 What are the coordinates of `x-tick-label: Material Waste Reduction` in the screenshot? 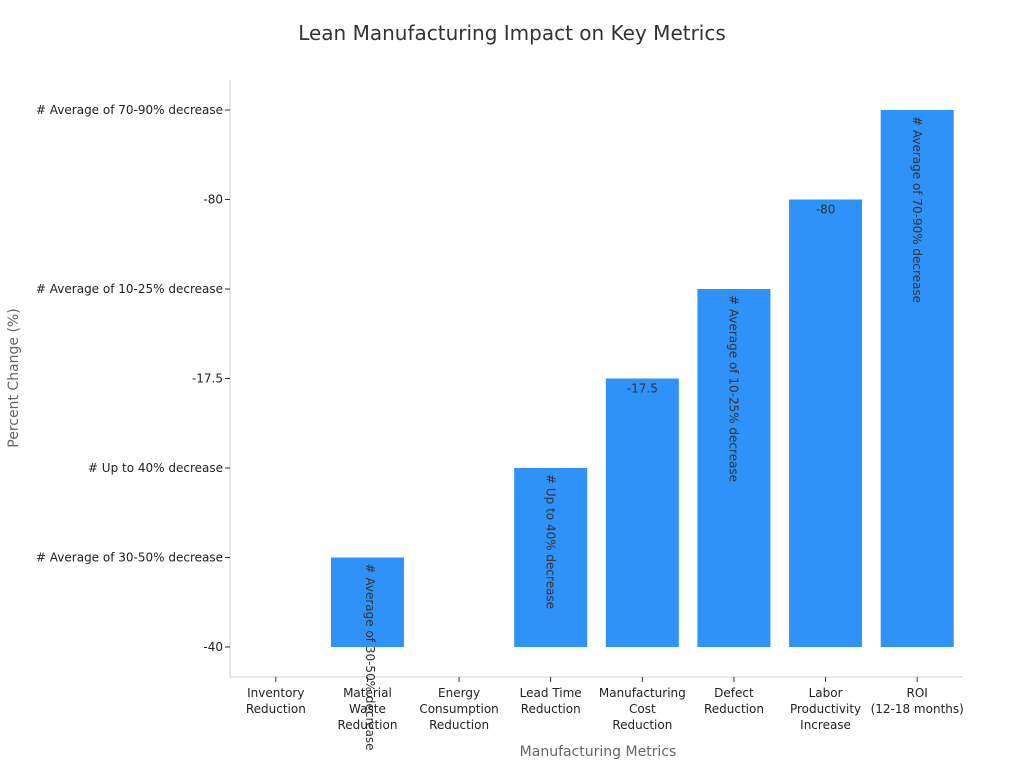 It's located at (367, 709).